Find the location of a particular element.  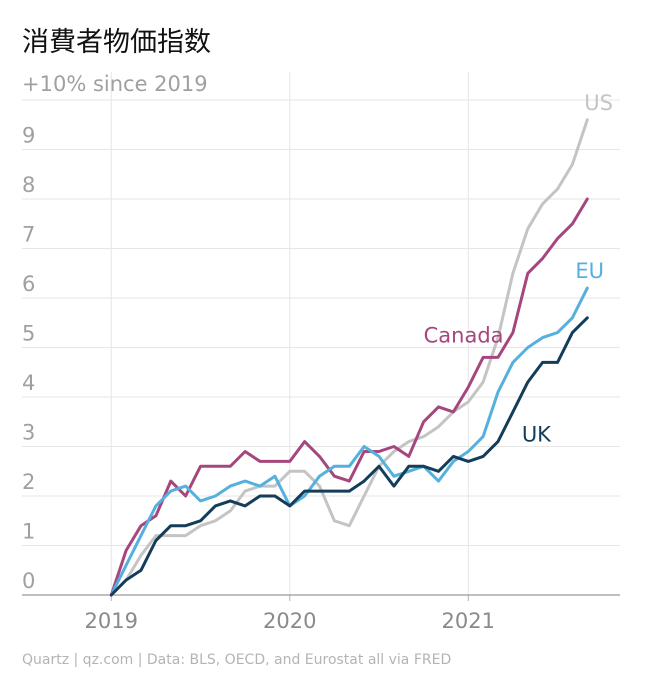

series-label-eu: EU is located at coordinates (589, 271).